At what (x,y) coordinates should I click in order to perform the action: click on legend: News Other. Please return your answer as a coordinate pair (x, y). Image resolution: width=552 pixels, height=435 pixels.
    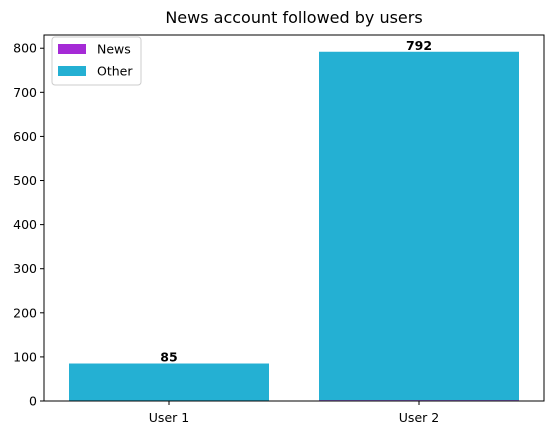
    Looking at the image, I should click on (96, 61).